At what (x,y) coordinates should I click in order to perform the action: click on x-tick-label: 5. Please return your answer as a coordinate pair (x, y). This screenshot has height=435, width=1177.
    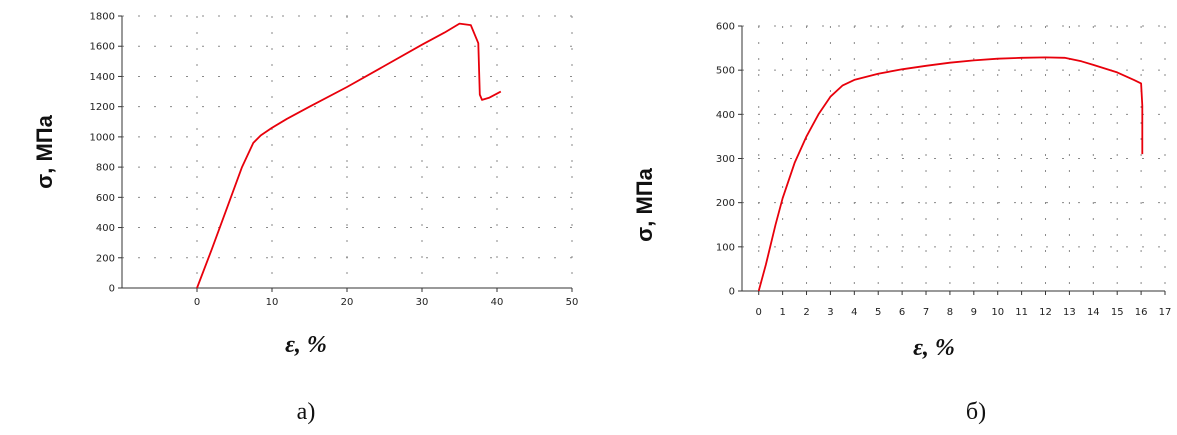
    Looking at the image, I should click on (878, 312).